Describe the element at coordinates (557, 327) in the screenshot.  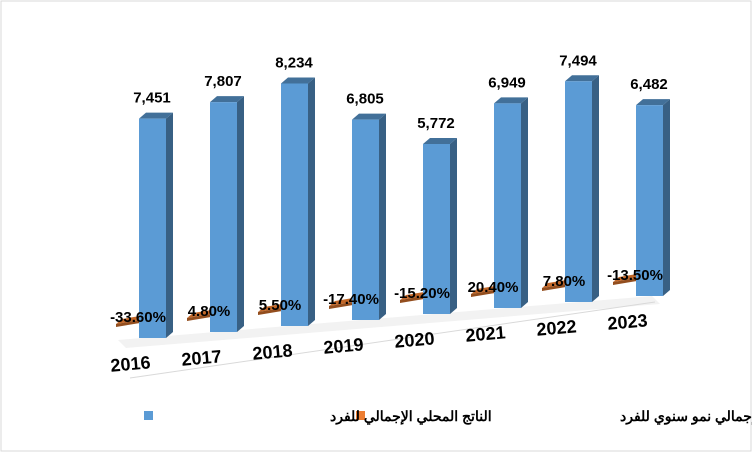
I see `x-tick-label: 2022` at that location.